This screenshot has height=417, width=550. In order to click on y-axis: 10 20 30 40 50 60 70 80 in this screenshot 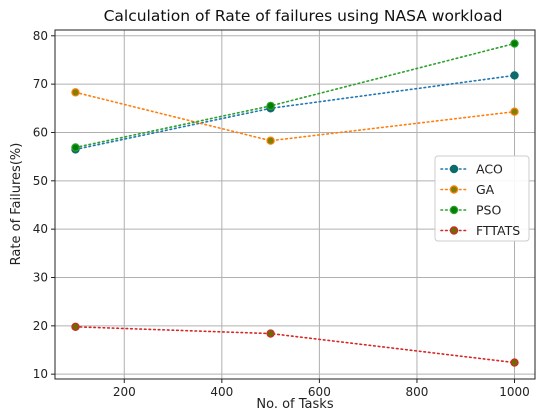, I will do `click(44, 205)`.